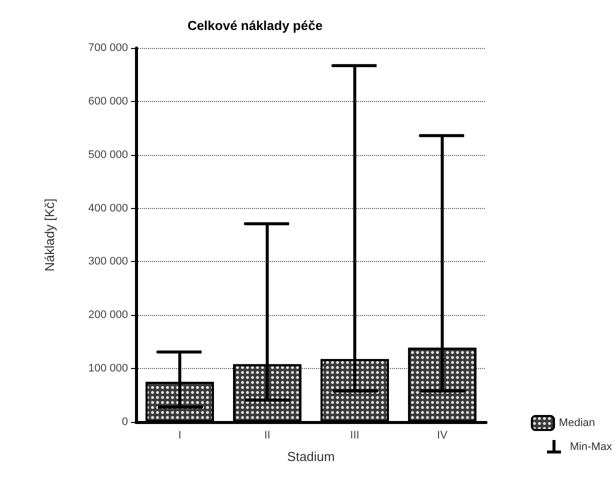 The image size is (616, 494). What do you see at coordinates (442, 436) in the screenshot?
I see `x-tick-label: IV` at bounding box center [442, 436].